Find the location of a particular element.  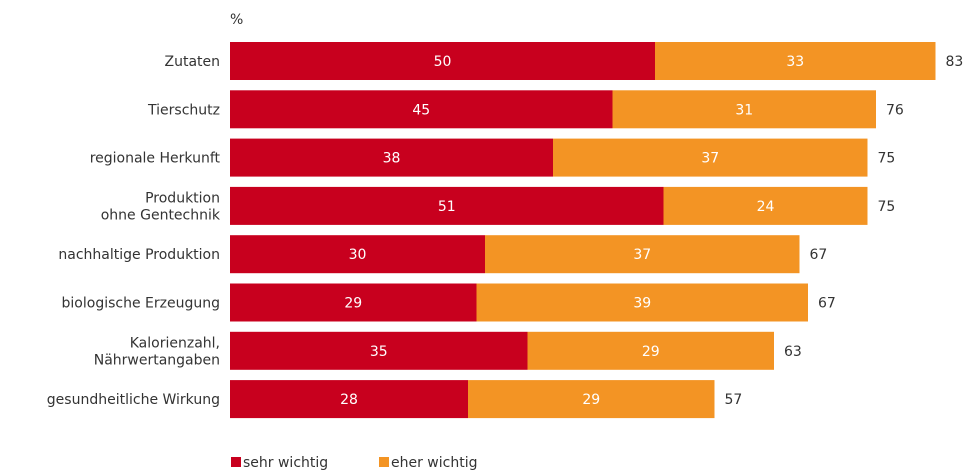

segment-value-label: 51 is located at coordinates (447, 207).